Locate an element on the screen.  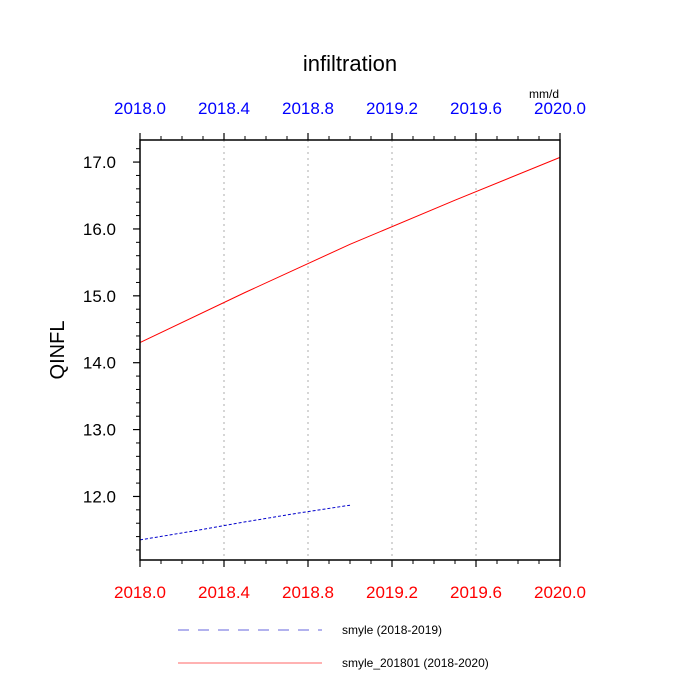
y-tick-label: 12.0 is located at coordinates (99, 496).